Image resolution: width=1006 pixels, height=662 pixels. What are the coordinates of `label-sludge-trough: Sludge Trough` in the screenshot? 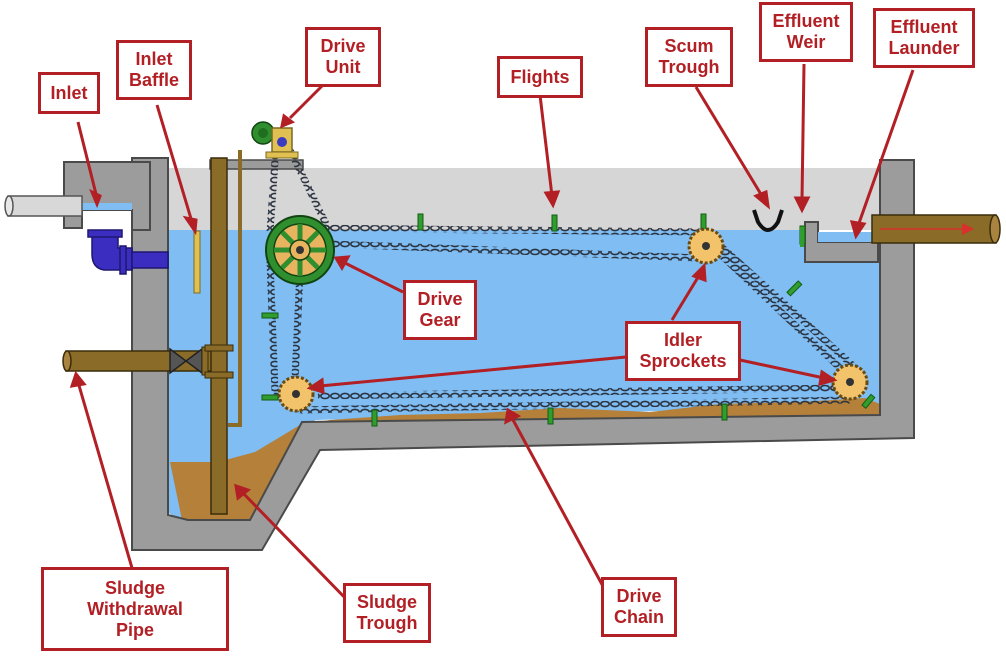 It's located at (387, 613).